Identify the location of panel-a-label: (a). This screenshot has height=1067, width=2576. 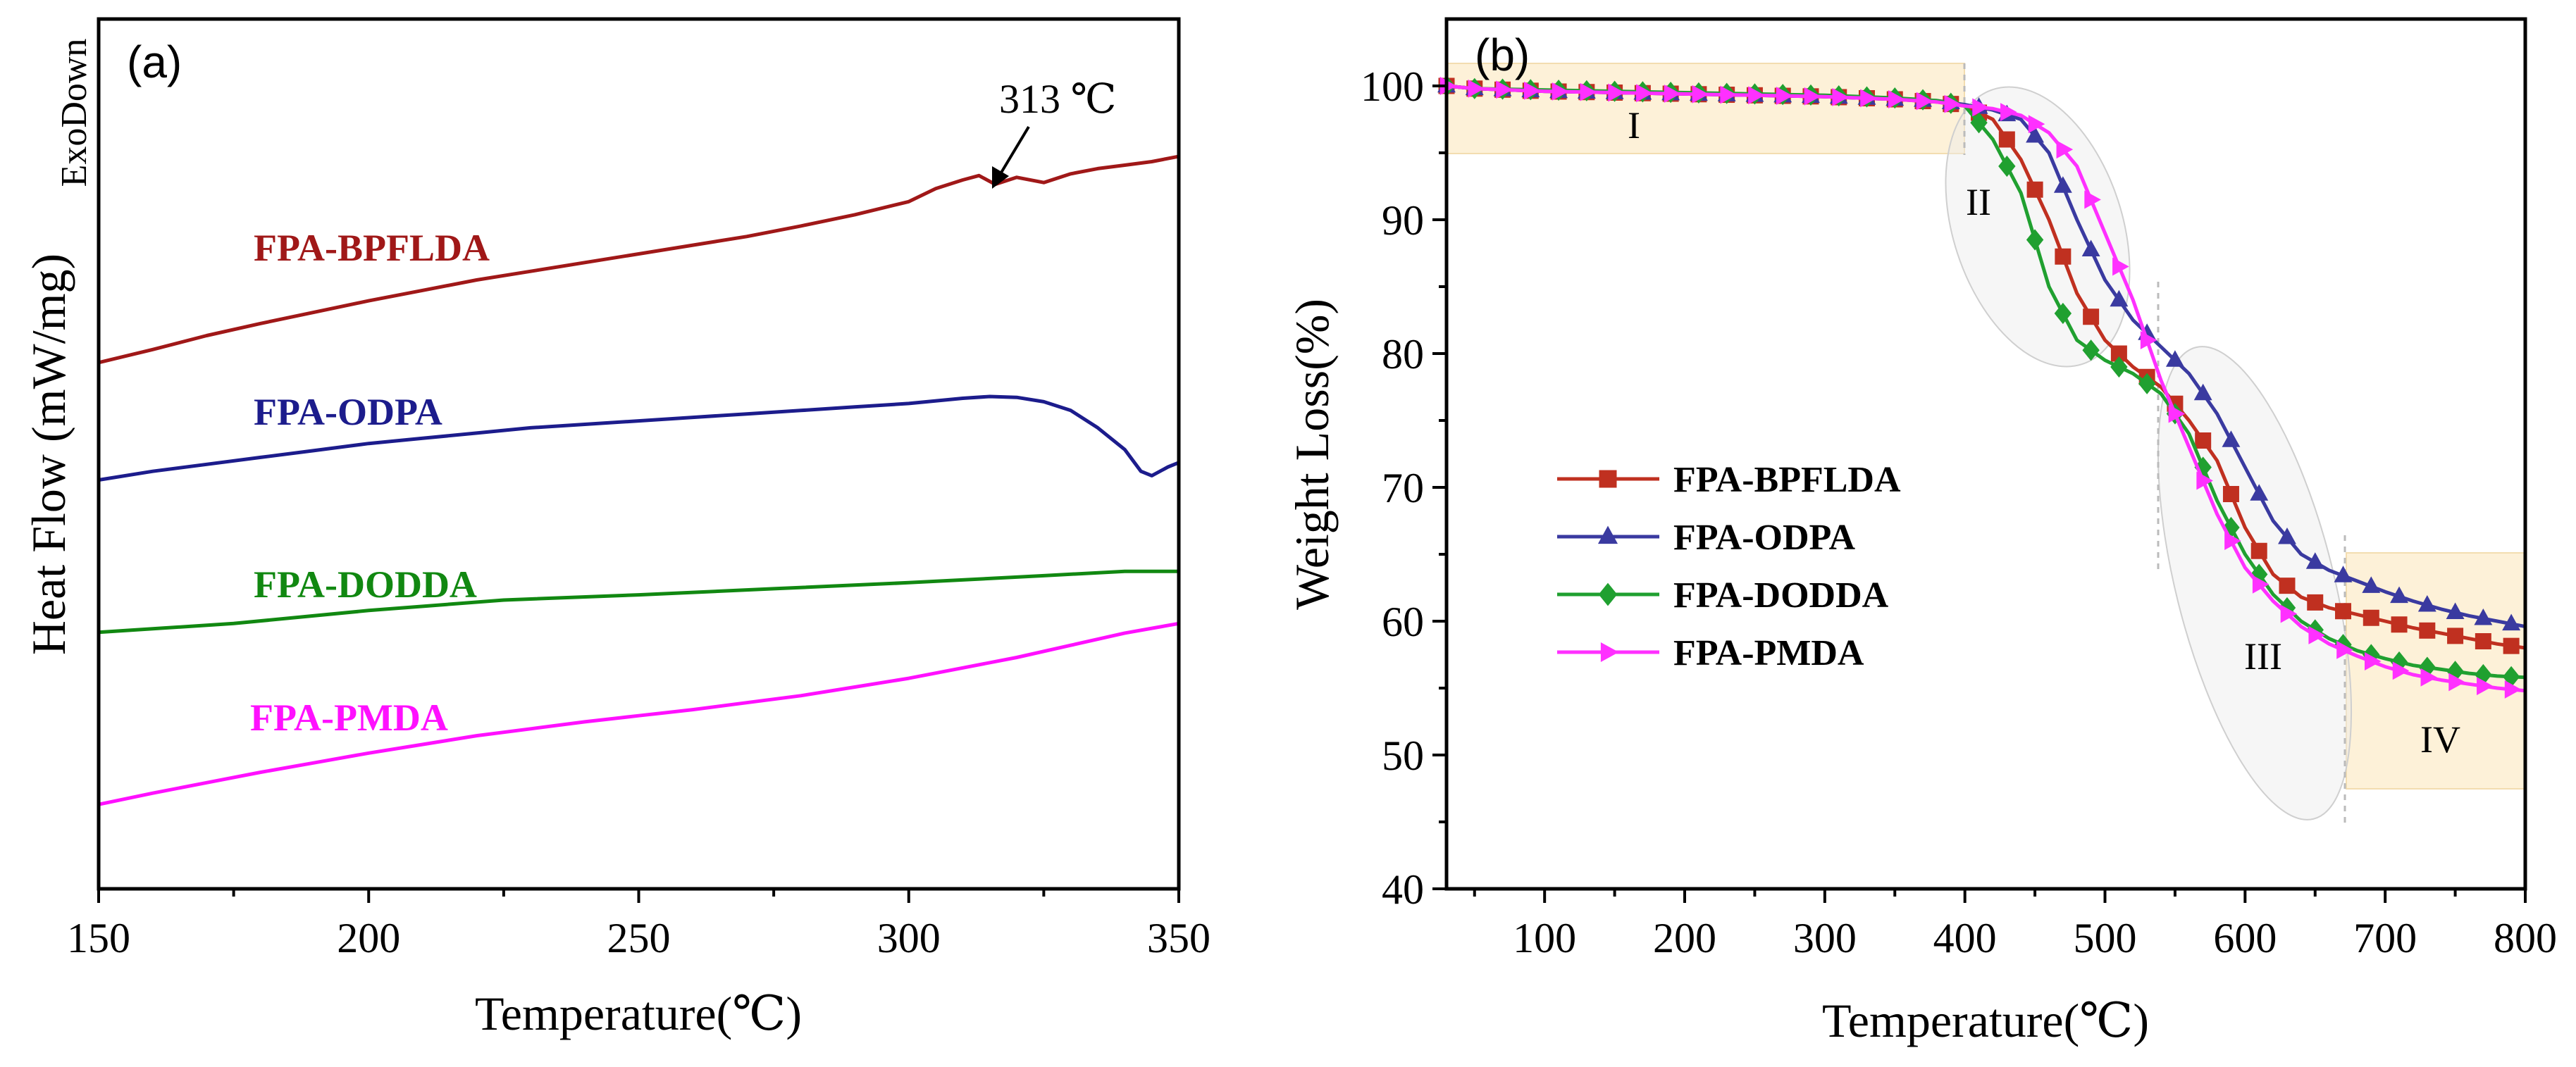
(154, 62).